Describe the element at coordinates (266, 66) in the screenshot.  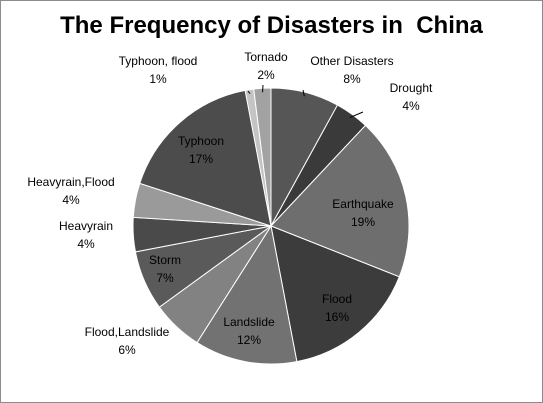
I see `slice-label: Tornado 2%` at that location.